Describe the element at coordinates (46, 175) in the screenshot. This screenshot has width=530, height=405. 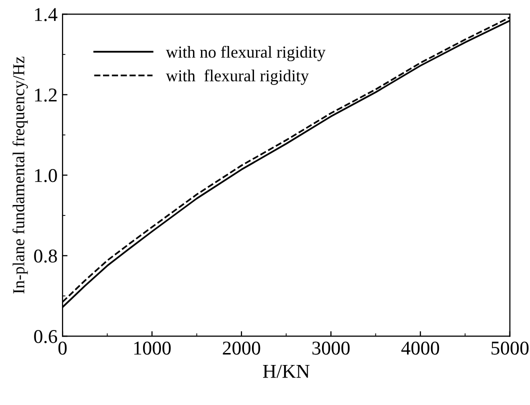
I see `y-tick-label: 1.0` at that location.